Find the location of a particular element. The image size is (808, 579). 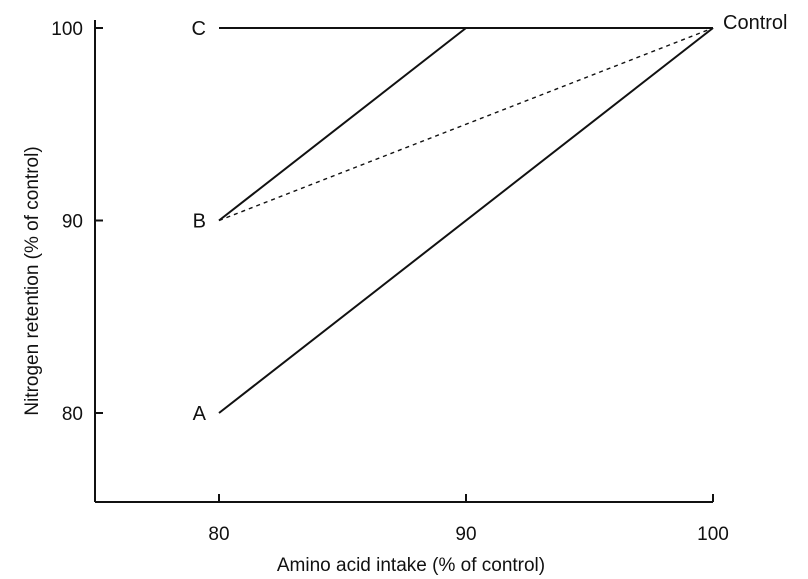

point-label-c: C is located at coordinates (199, 29).